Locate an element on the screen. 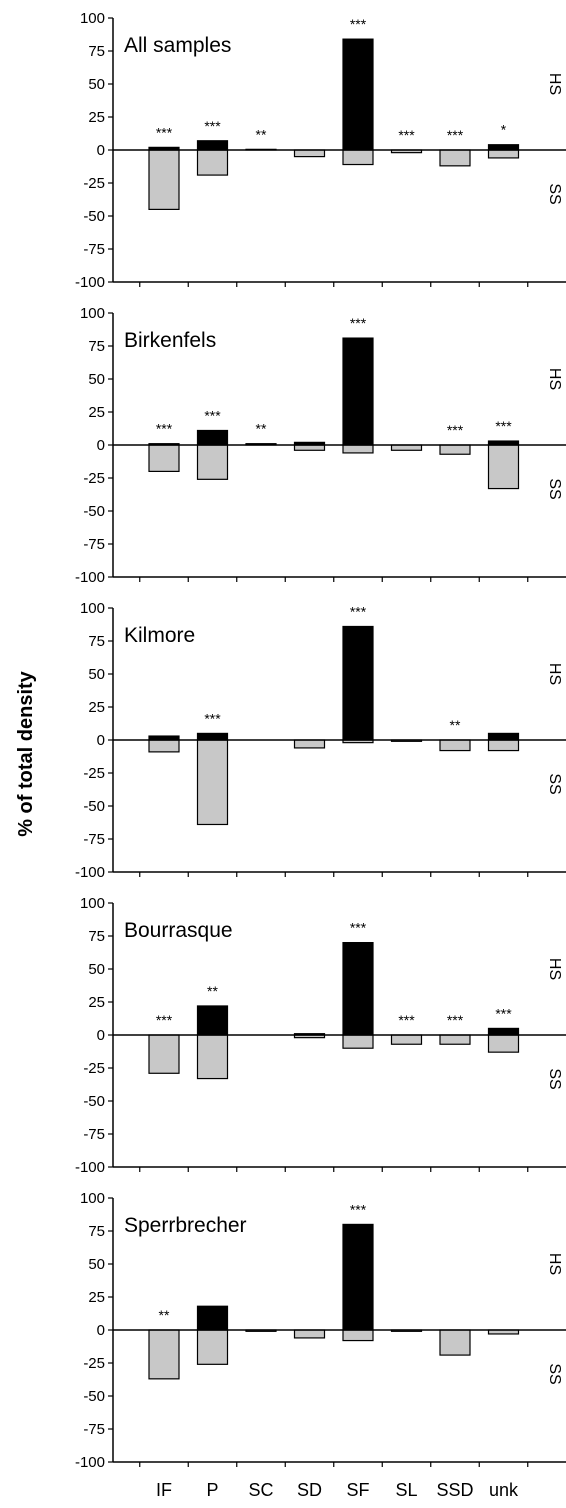  panel-title: Birkenfels is located at coordinates (170, 340).